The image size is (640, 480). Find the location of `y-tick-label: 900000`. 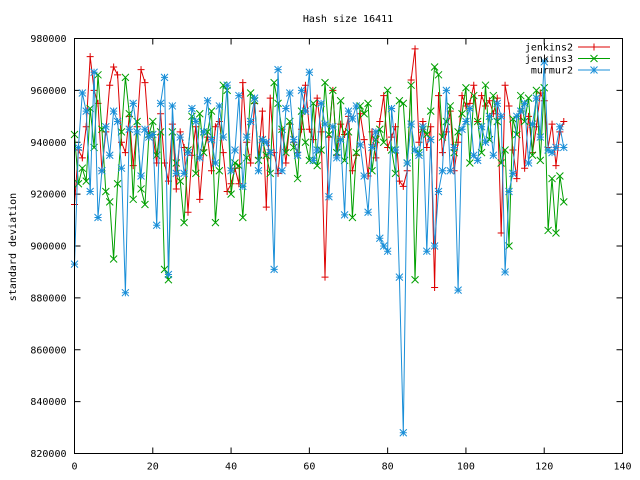

y-tick-label: 900000 is located at coordinates (48, 247).